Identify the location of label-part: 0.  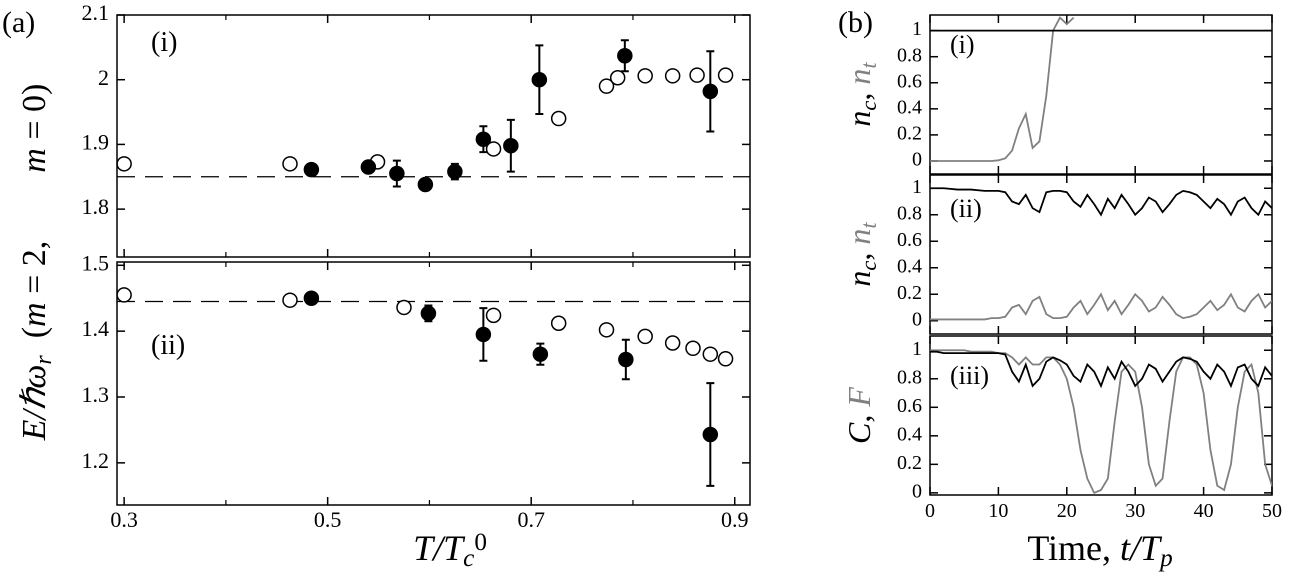
(480, 542).